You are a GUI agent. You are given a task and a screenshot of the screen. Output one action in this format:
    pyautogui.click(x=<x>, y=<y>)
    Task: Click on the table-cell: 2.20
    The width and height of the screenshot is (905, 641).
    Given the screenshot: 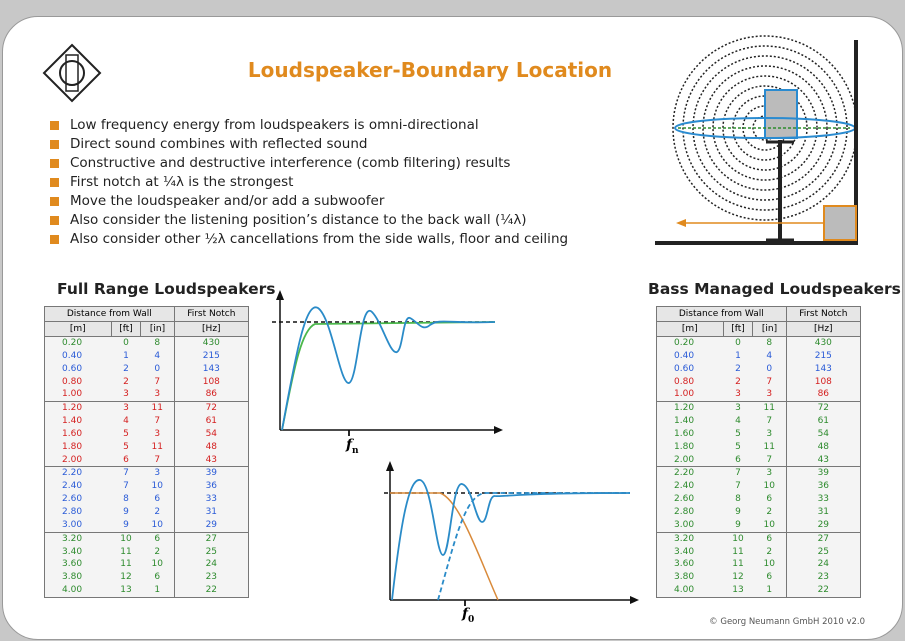 What is the action you would take?
    pyautogui.click(x=78, y=473)
    